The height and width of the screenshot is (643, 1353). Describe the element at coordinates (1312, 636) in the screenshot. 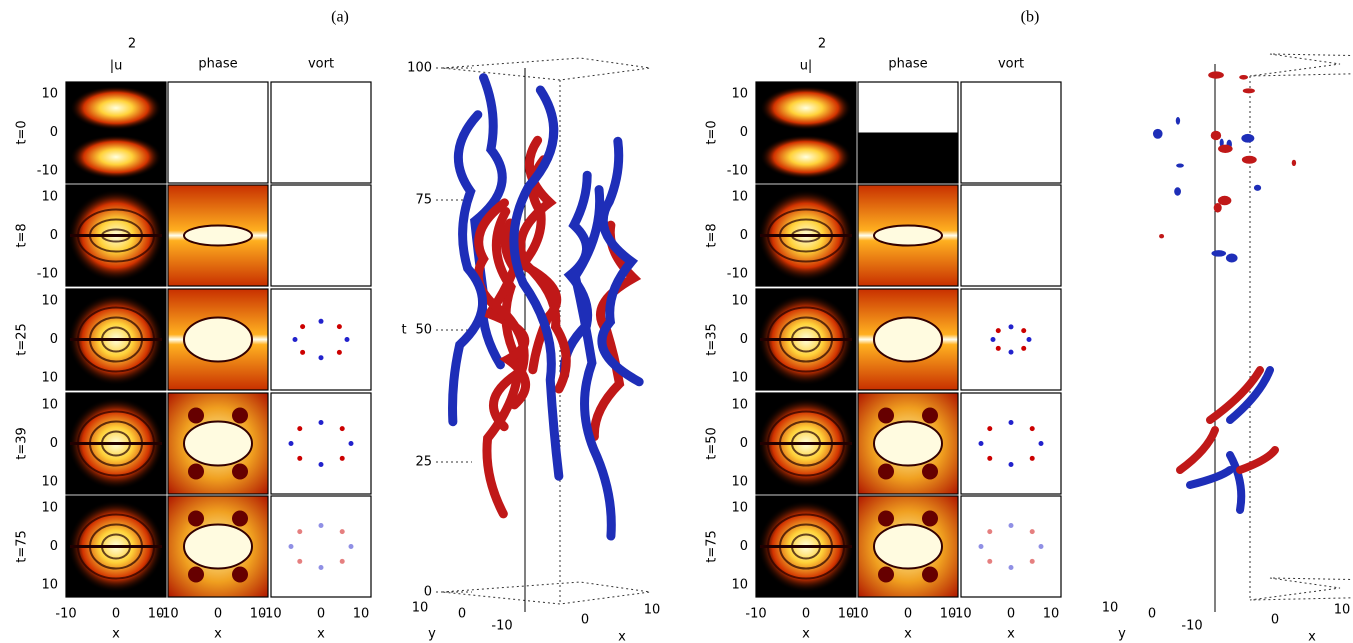

I see `x-axis-label-3d: x` at that location.